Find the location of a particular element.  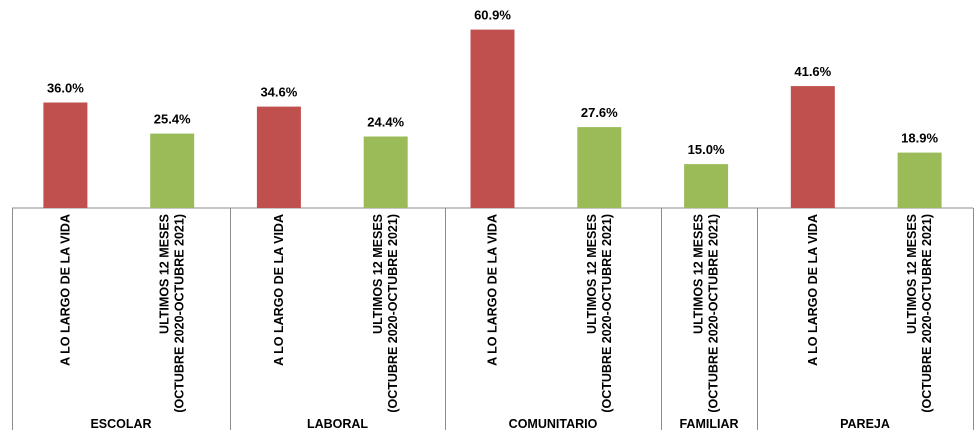

bar-laboral-lifetime is located at coordinates (278, 157).